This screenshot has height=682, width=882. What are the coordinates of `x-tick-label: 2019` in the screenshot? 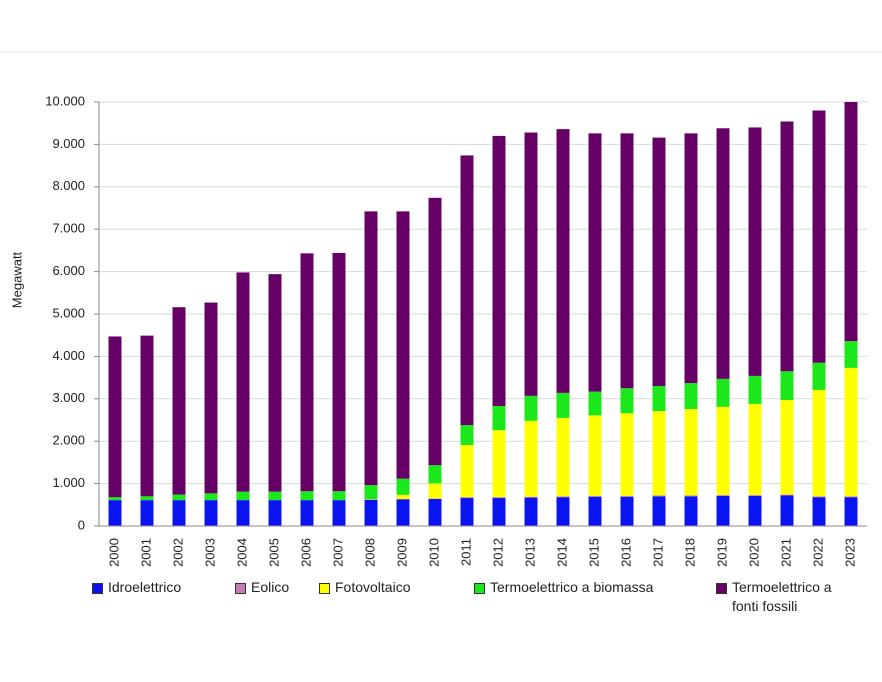 It's located at (721, 552).